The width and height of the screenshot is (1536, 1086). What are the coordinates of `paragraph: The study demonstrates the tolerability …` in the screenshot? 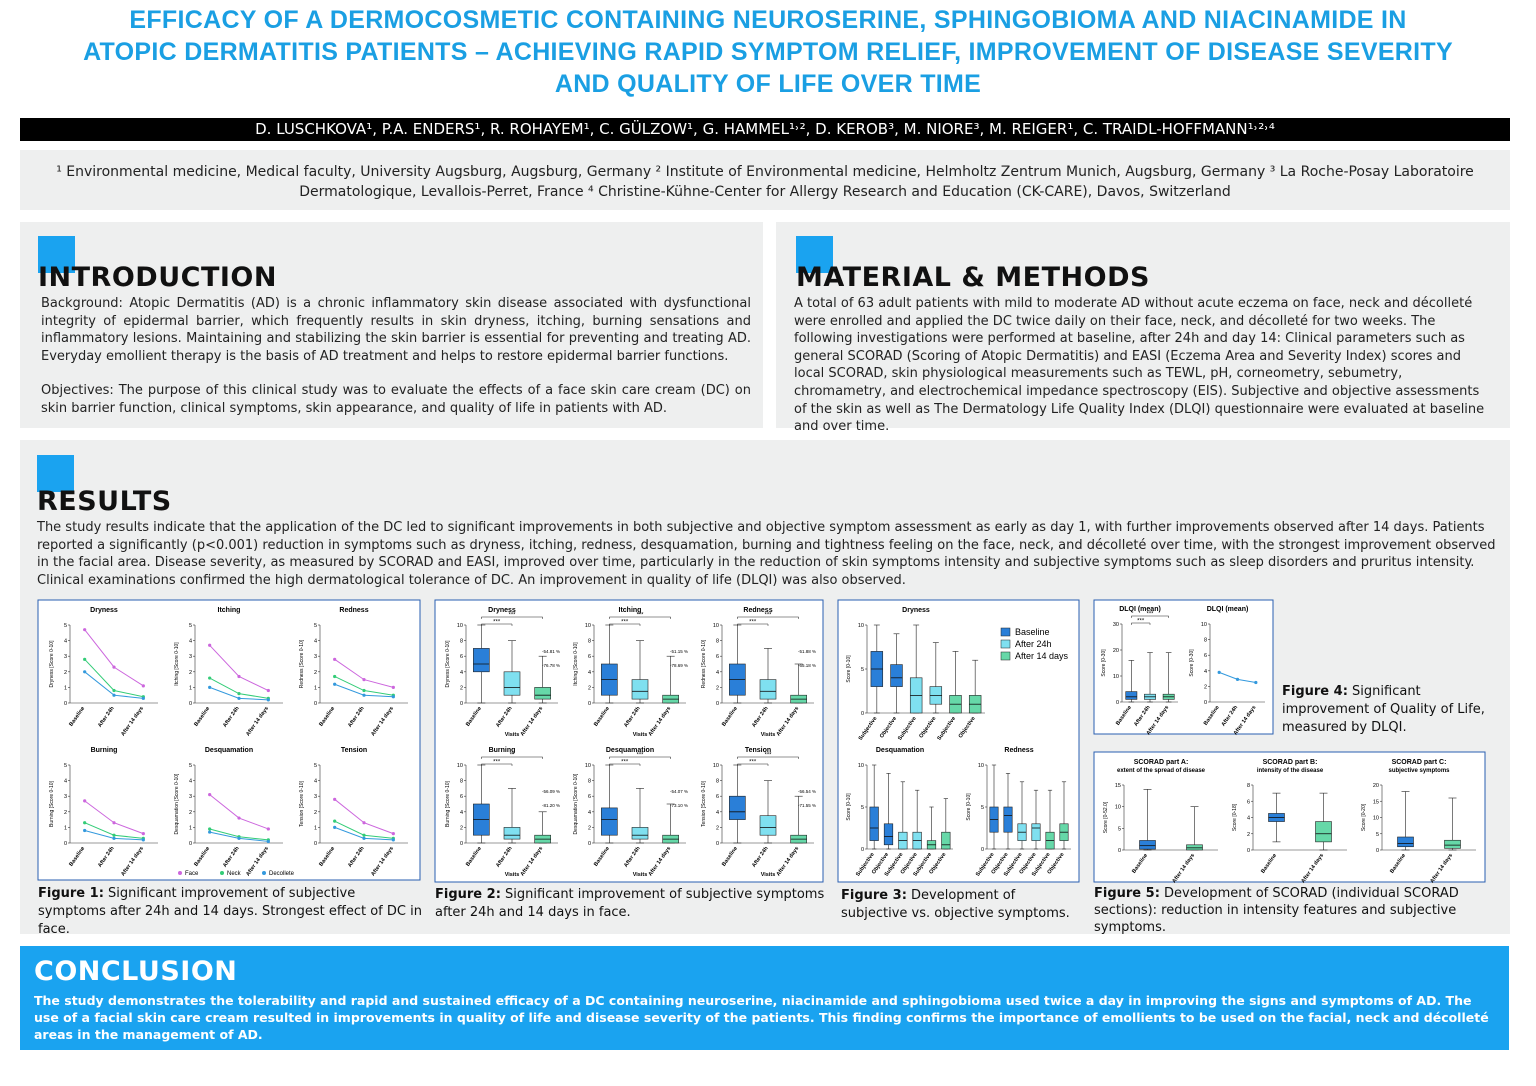 It's located at (761, 1017).